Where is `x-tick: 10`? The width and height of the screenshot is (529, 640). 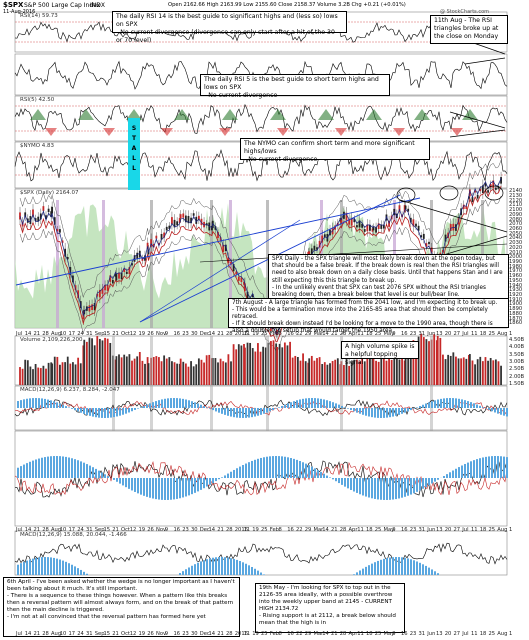
x-tick: 10 is located at coordinates (63, 634).